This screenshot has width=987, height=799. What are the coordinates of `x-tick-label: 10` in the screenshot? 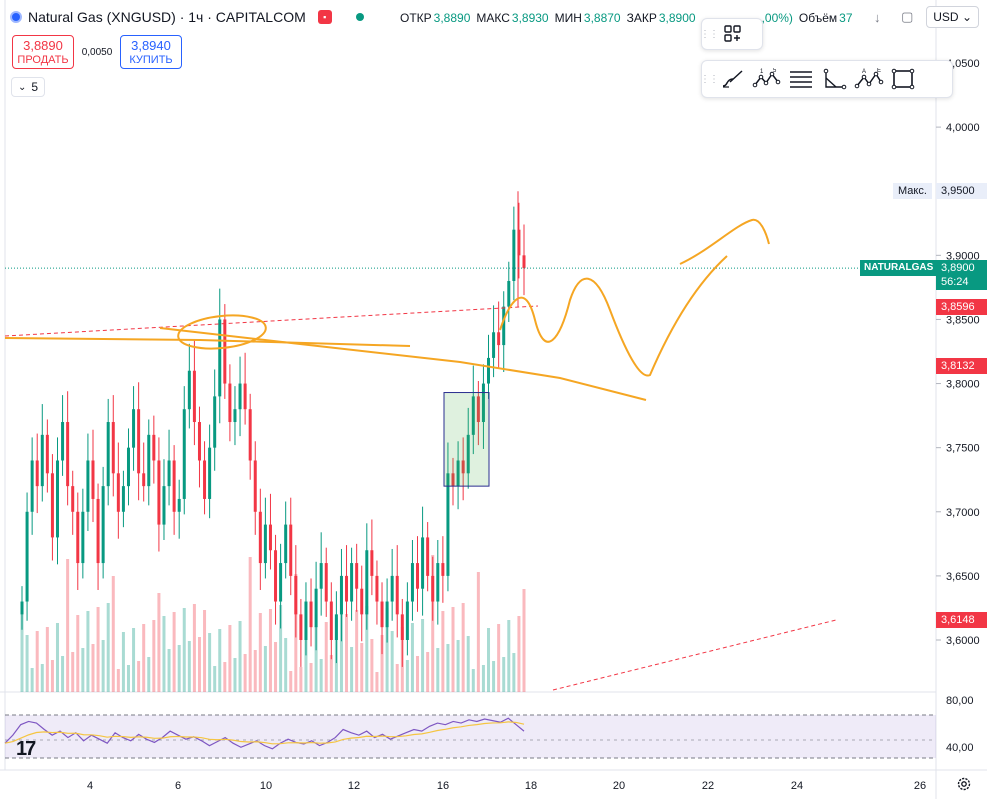 It's located at (266, 786).